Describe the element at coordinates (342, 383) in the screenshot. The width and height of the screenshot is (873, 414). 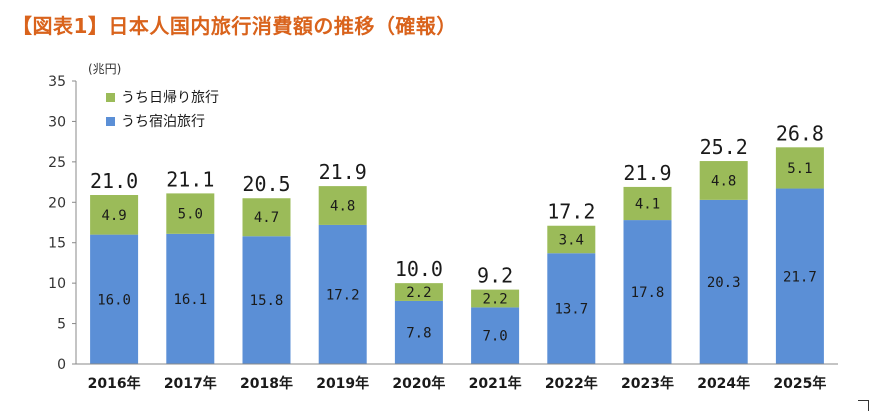
I see `x-tick-label: 2019年` at that location.